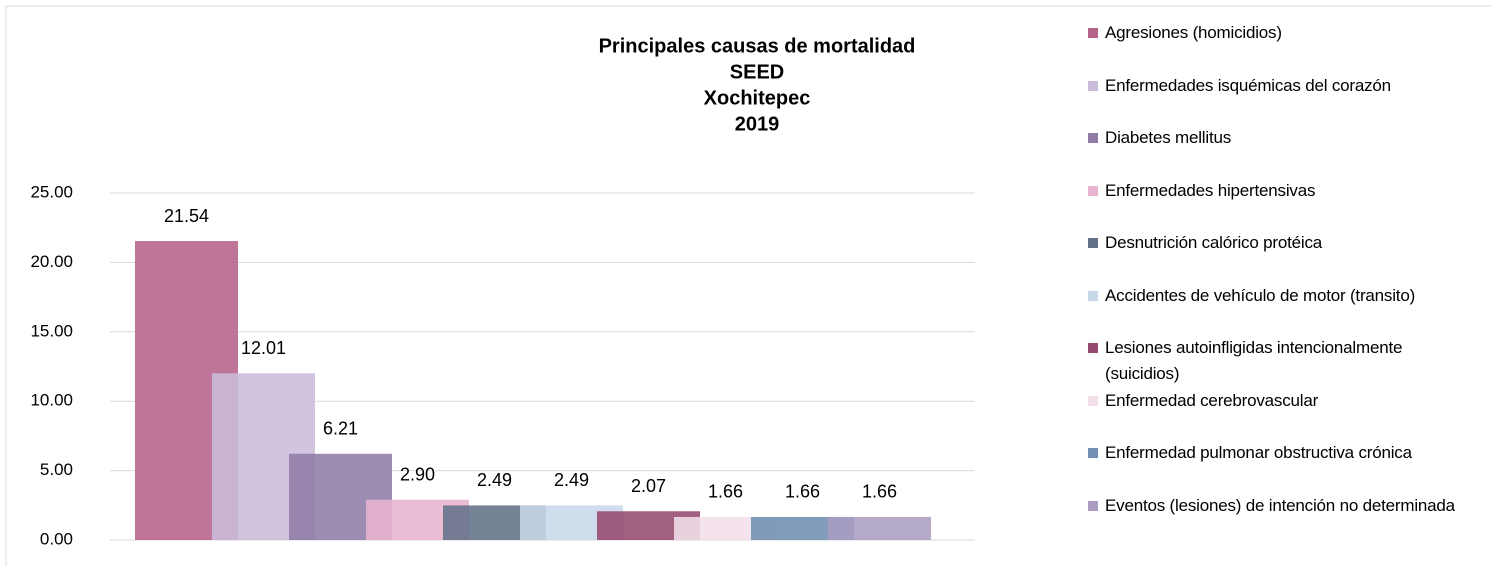  Describe the element at coordinates (263, 348) in the screenshot. I see `data-label: 12.01` at that location.